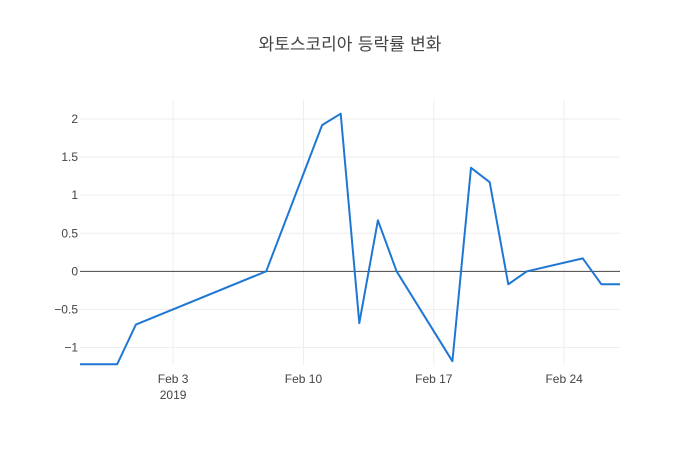 The width and height of the screenshot is (700, 450). Describe the element at coordinates (350, 45) in the screenshot. I see `chart-title: 와토스코리아 등락률 변화` at that location.